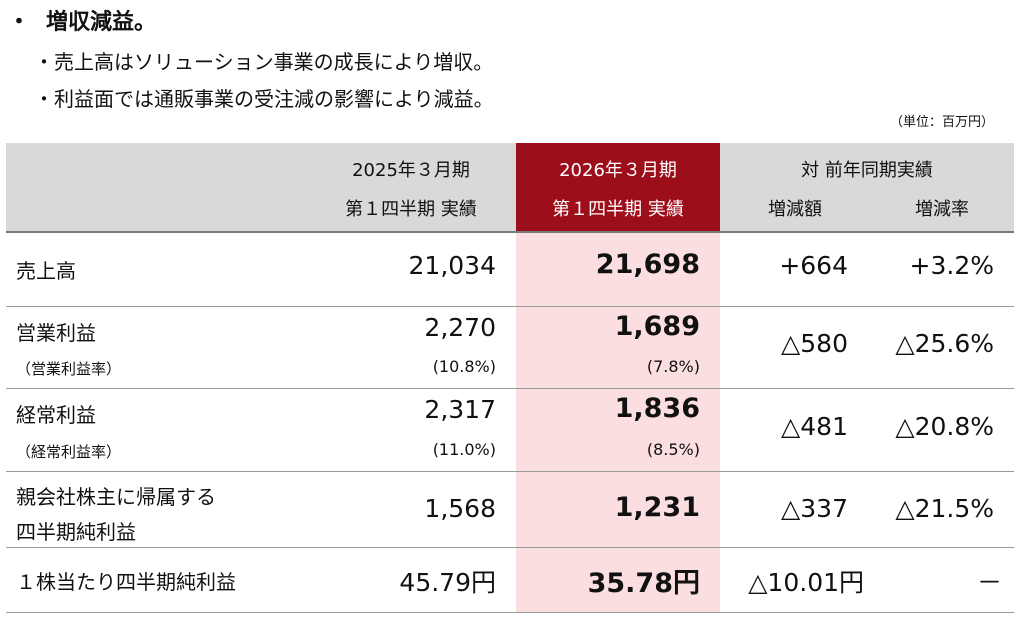 This screenshot has height=620, width=1024. Describe the element at coordinates (942, 209) in the screenshot. I see `header-rate: 増減率` at that location.